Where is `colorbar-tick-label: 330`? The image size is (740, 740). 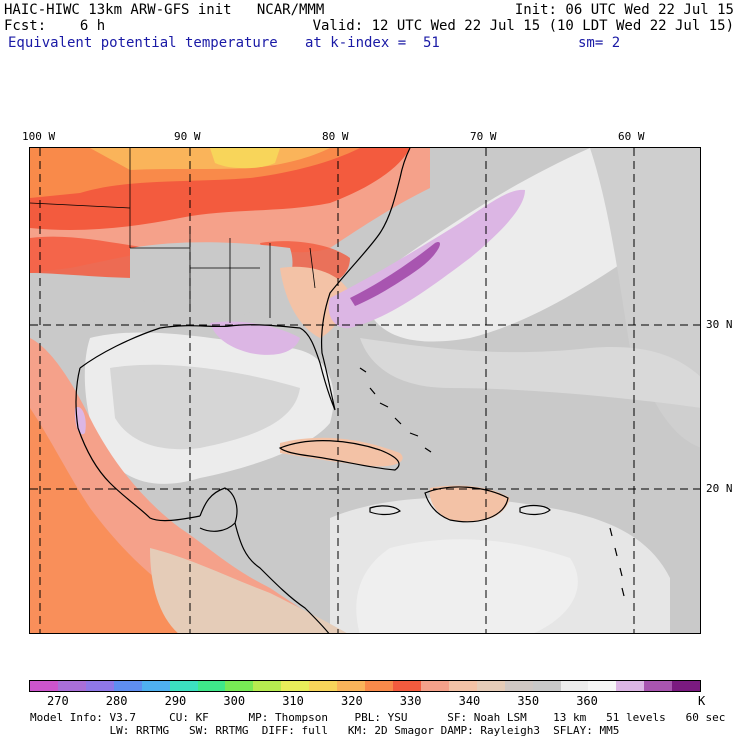
colorbar-tick-label: 330 is located at coordinates (410, 701).